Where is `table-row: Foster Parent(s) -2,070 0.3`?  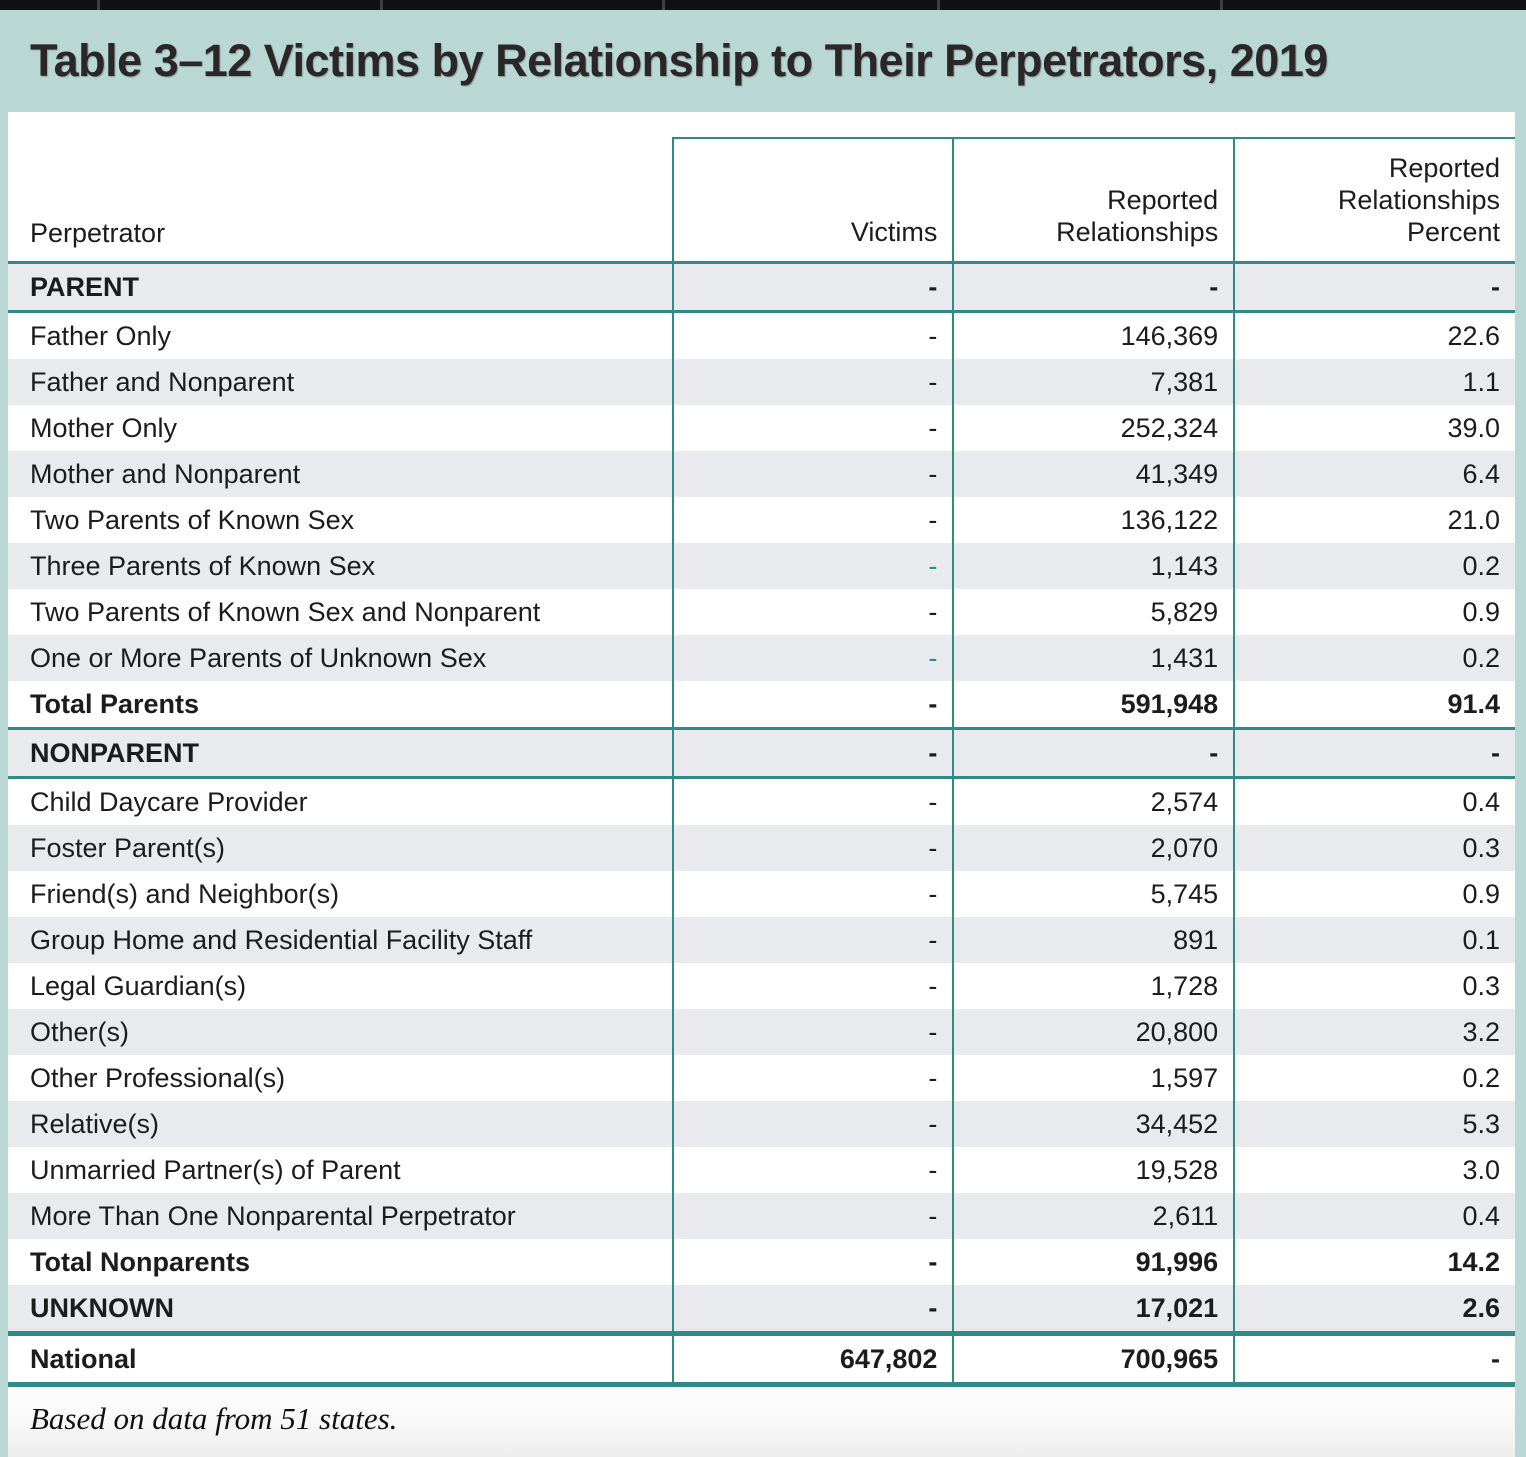
table-row: Foster Parent(s) -2,070 0.3 is located at coordinates (761, 848).